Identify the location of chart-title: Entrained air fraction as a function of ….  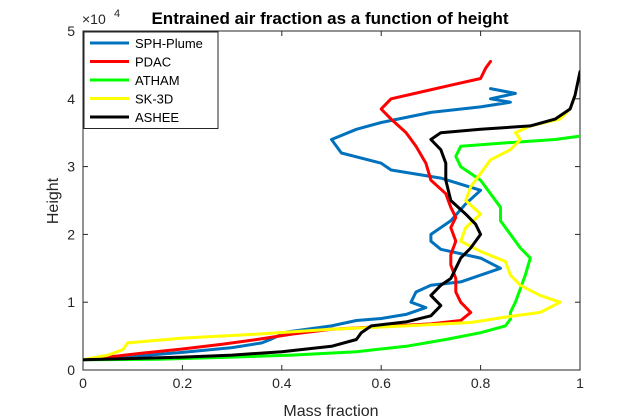
(329, 18).